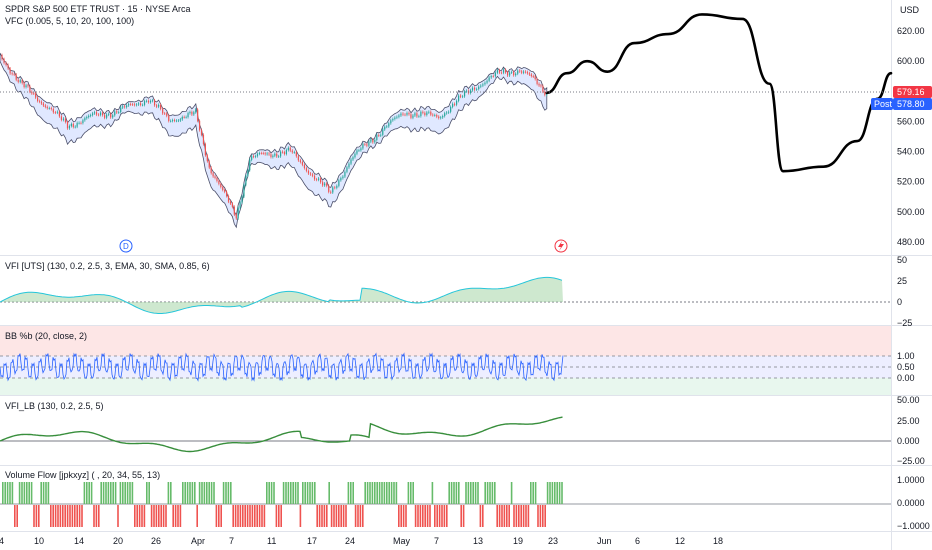 Image resolution: width=932 pixels, height=550 pixels. I want to click on vfi-lb-label: VFI_LB (130, 0.2, 2.5, 5), so click(54, 406).